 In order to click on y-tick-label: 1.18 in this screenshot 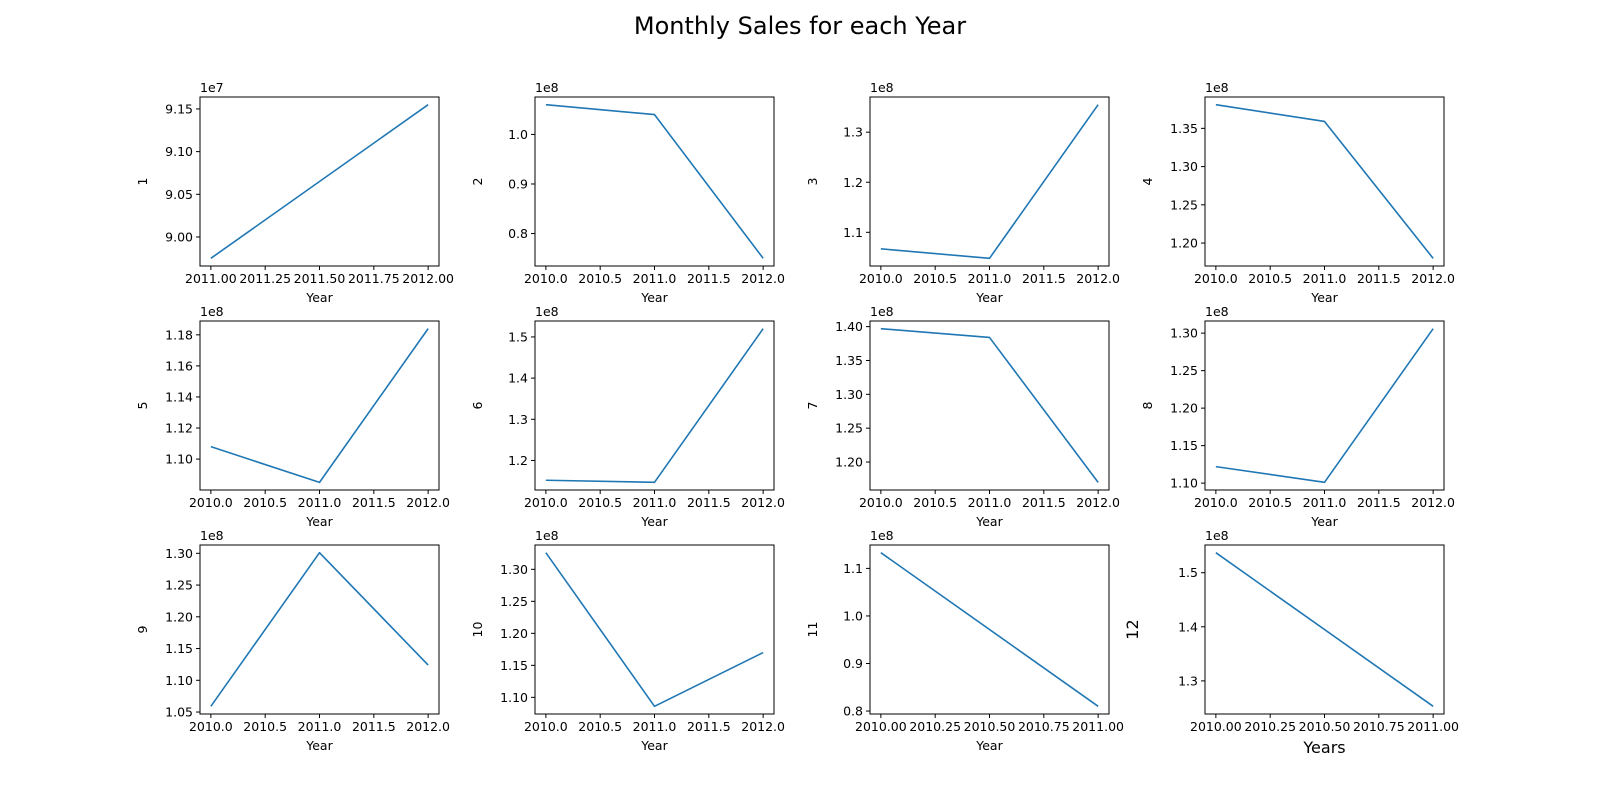, I will do `click(179, 334)`.